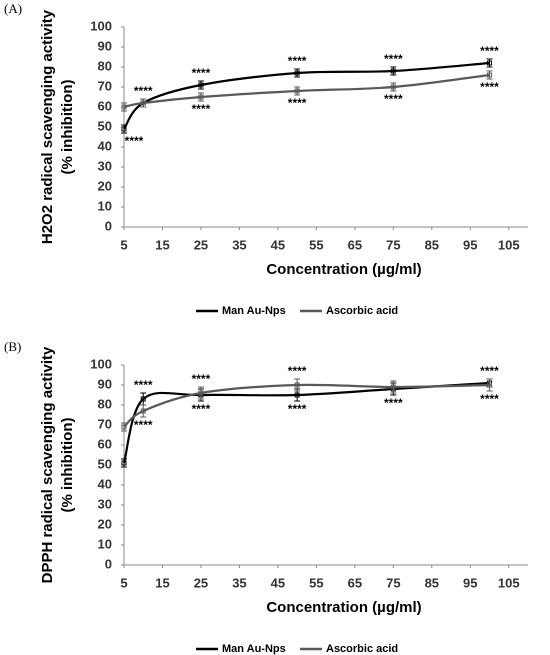 The image size is (550, 655). What do you see at coordinates (306, 422) in the screenshot?
I see `series-line` at bounding box center [306, 422].